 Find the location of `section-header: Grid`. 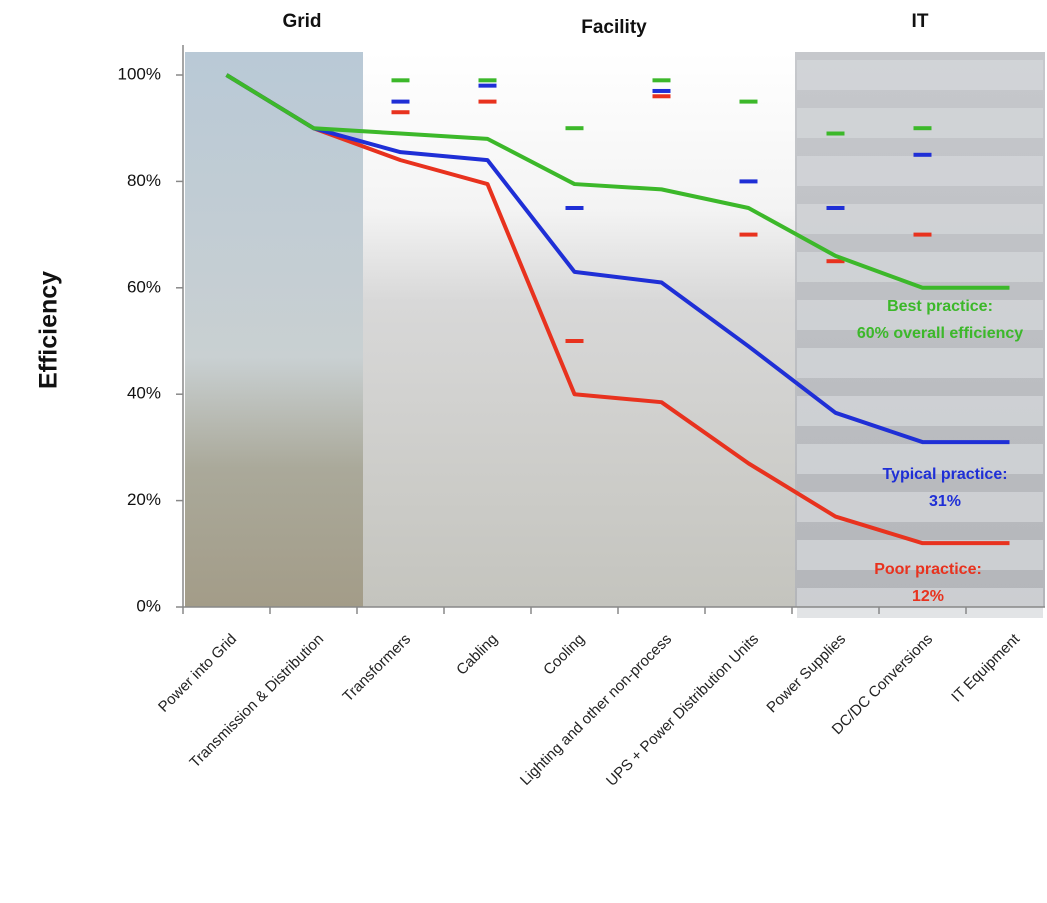

section-header: Grid is located at coordinates (301, 21).